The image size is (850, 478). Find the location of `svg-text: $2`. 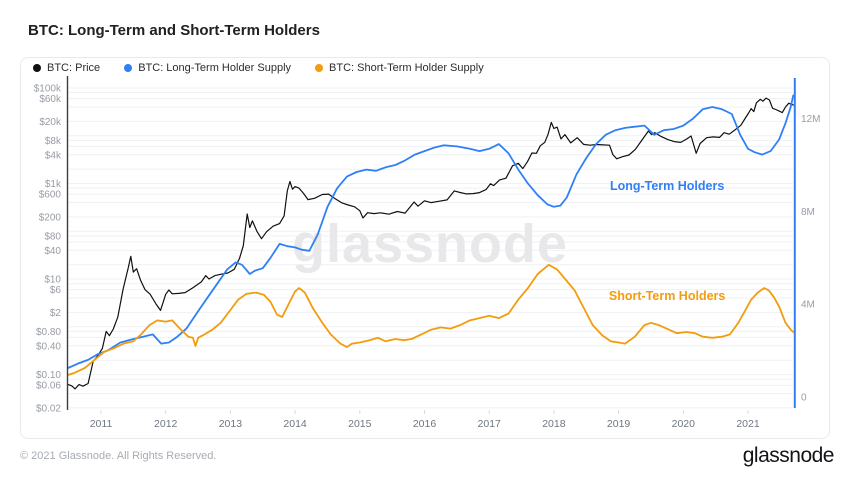

svg-text: $2 is located at coordinates (56, 313).